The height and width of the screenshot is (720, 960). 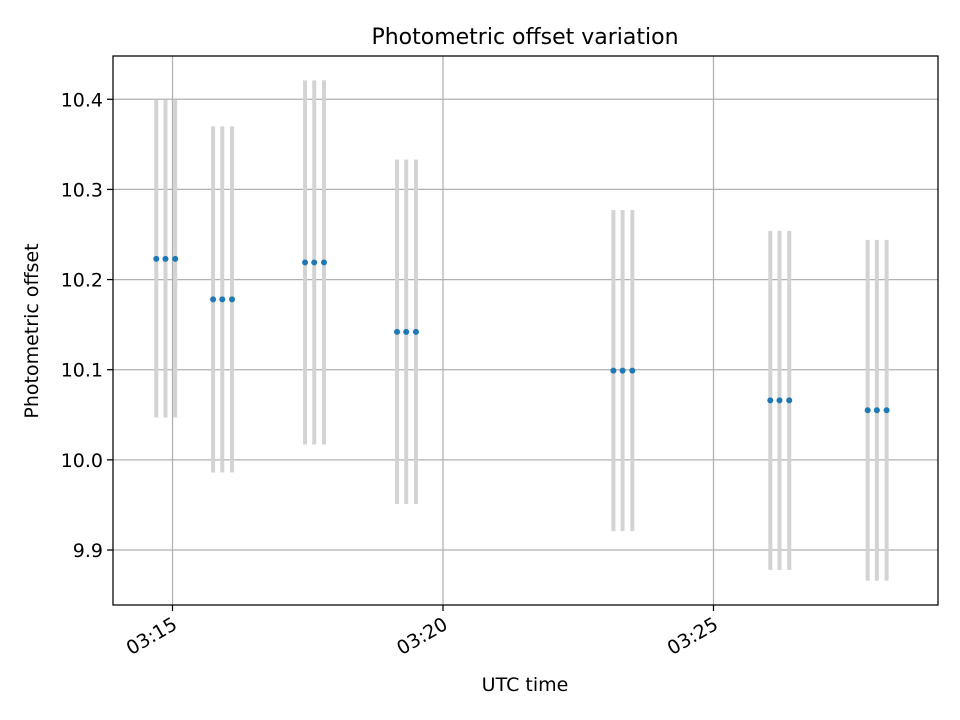 I want to click on y-tick-label: 10.2, so click(x=82, y=281).